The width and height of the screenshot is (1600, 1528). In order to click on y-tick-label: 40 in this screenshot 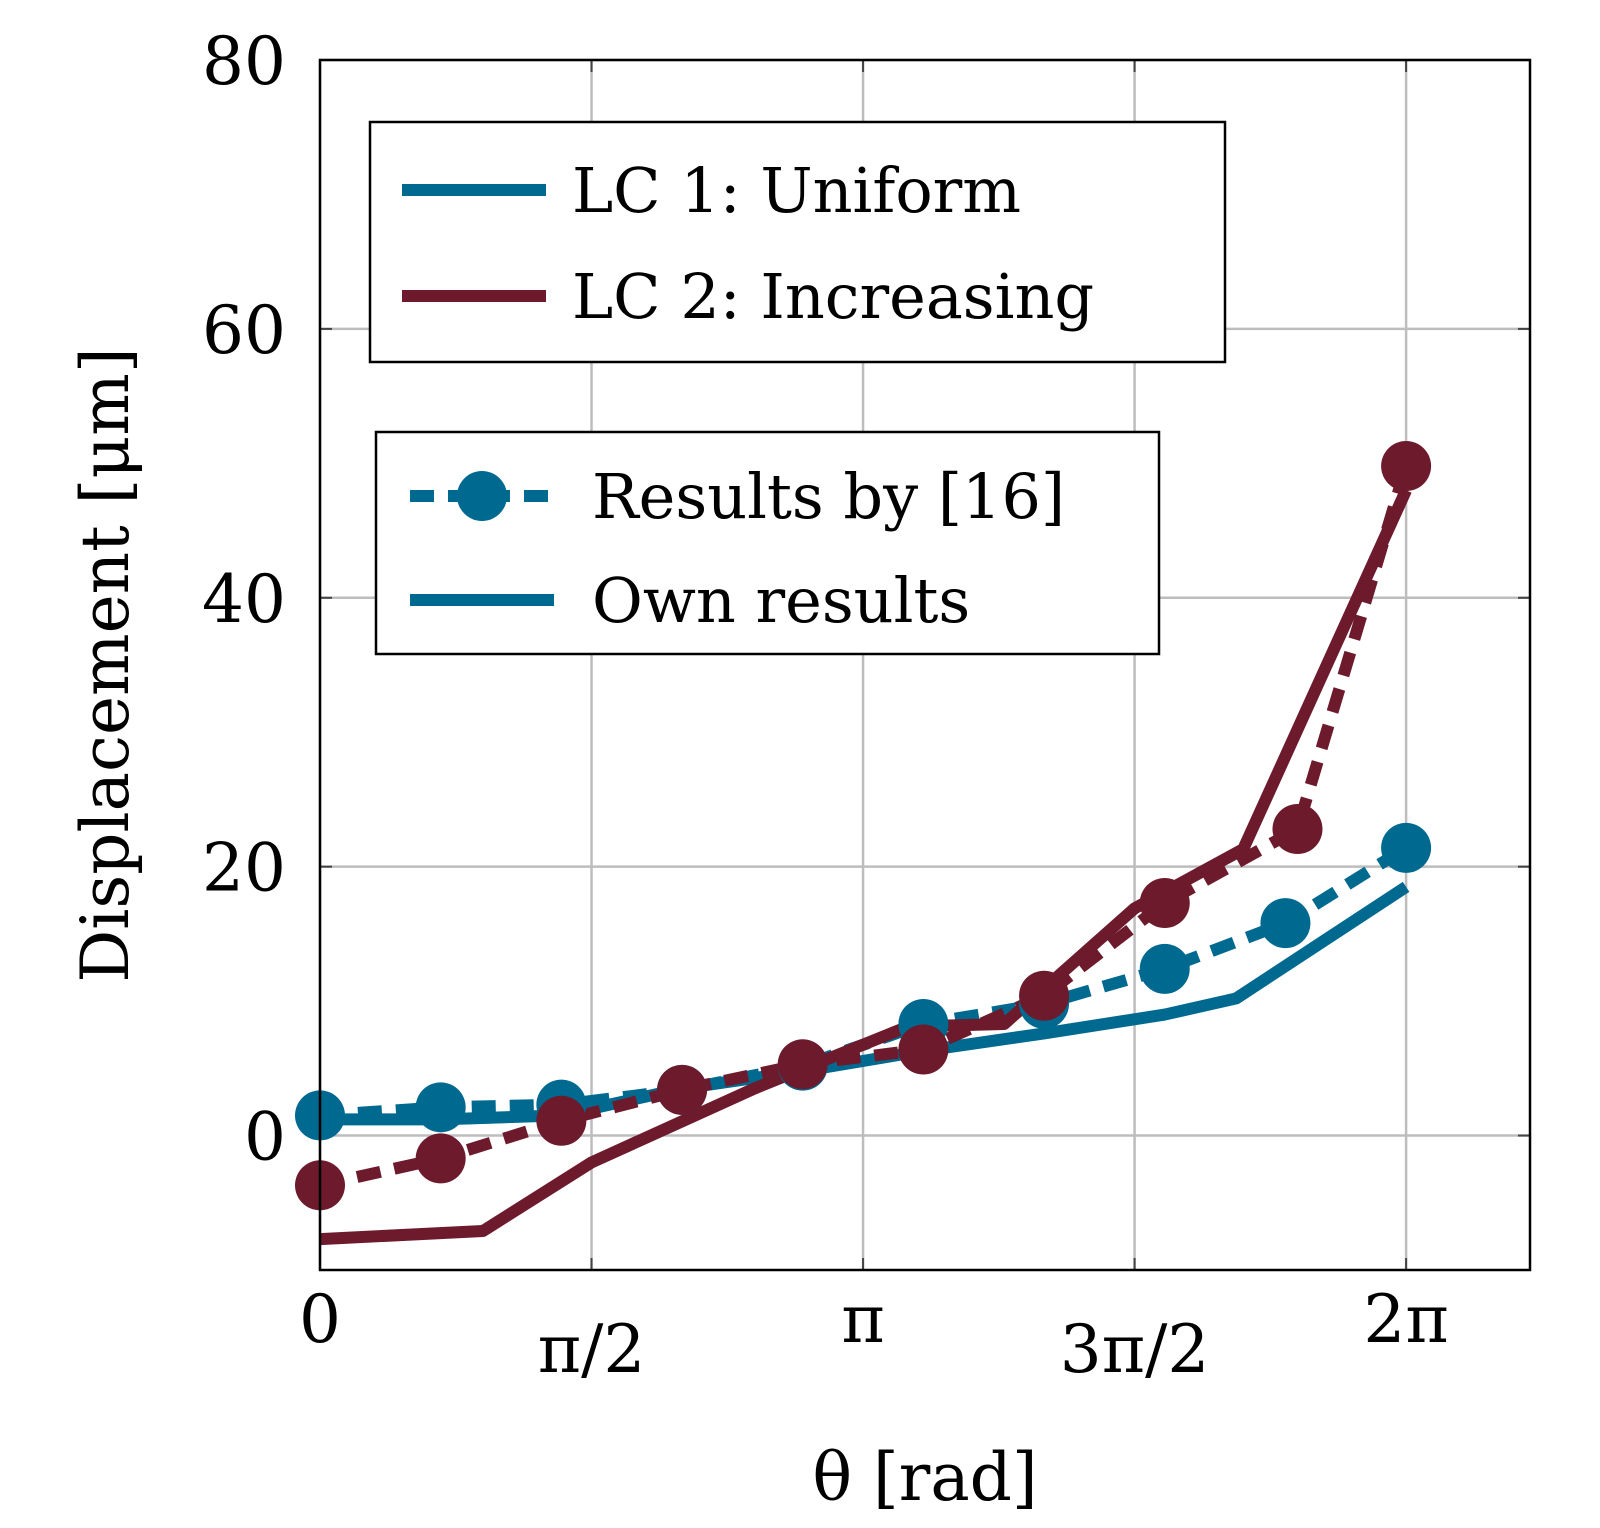, I will do `click(244, 599)`.